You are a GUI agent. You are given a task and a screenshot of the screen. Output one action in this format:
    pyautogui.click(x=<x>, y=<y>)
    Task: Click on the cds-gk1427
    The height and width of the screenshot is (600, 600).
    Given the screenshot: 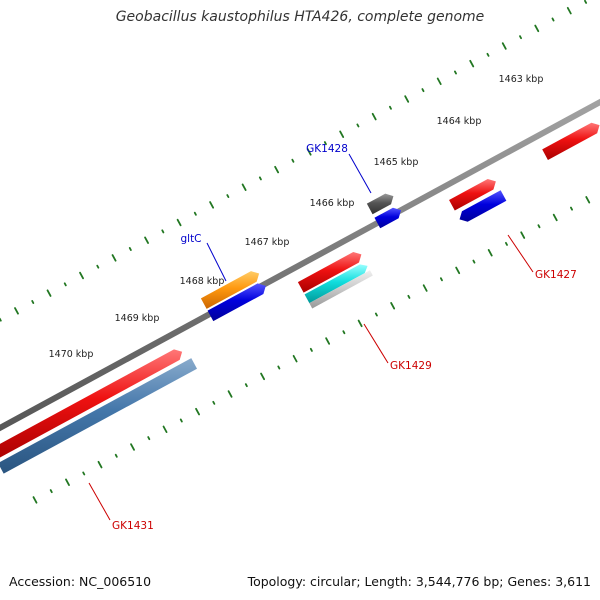 What is the action you would take?
    pyautogui.click(x=472, y=195)
    